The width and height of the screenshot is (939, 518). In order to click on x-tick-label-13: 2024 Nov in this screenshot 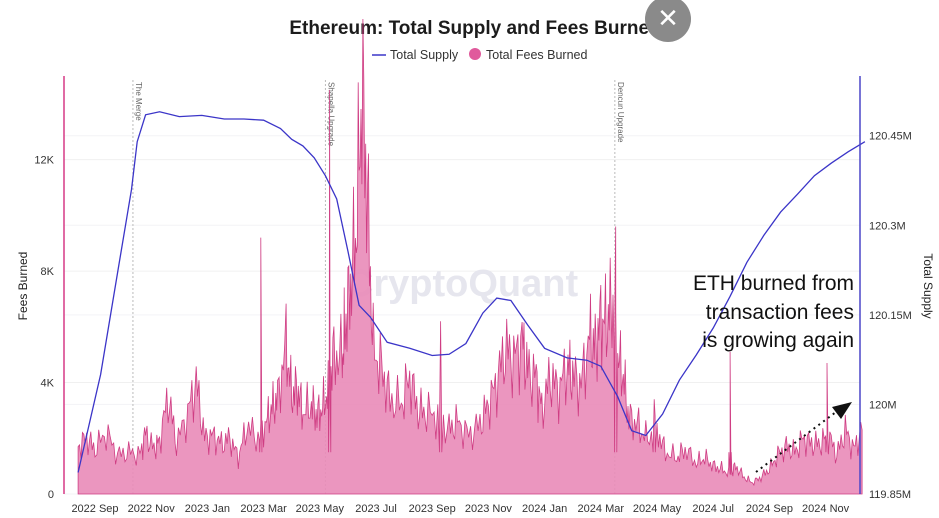, I will do `click(826, 509)`.